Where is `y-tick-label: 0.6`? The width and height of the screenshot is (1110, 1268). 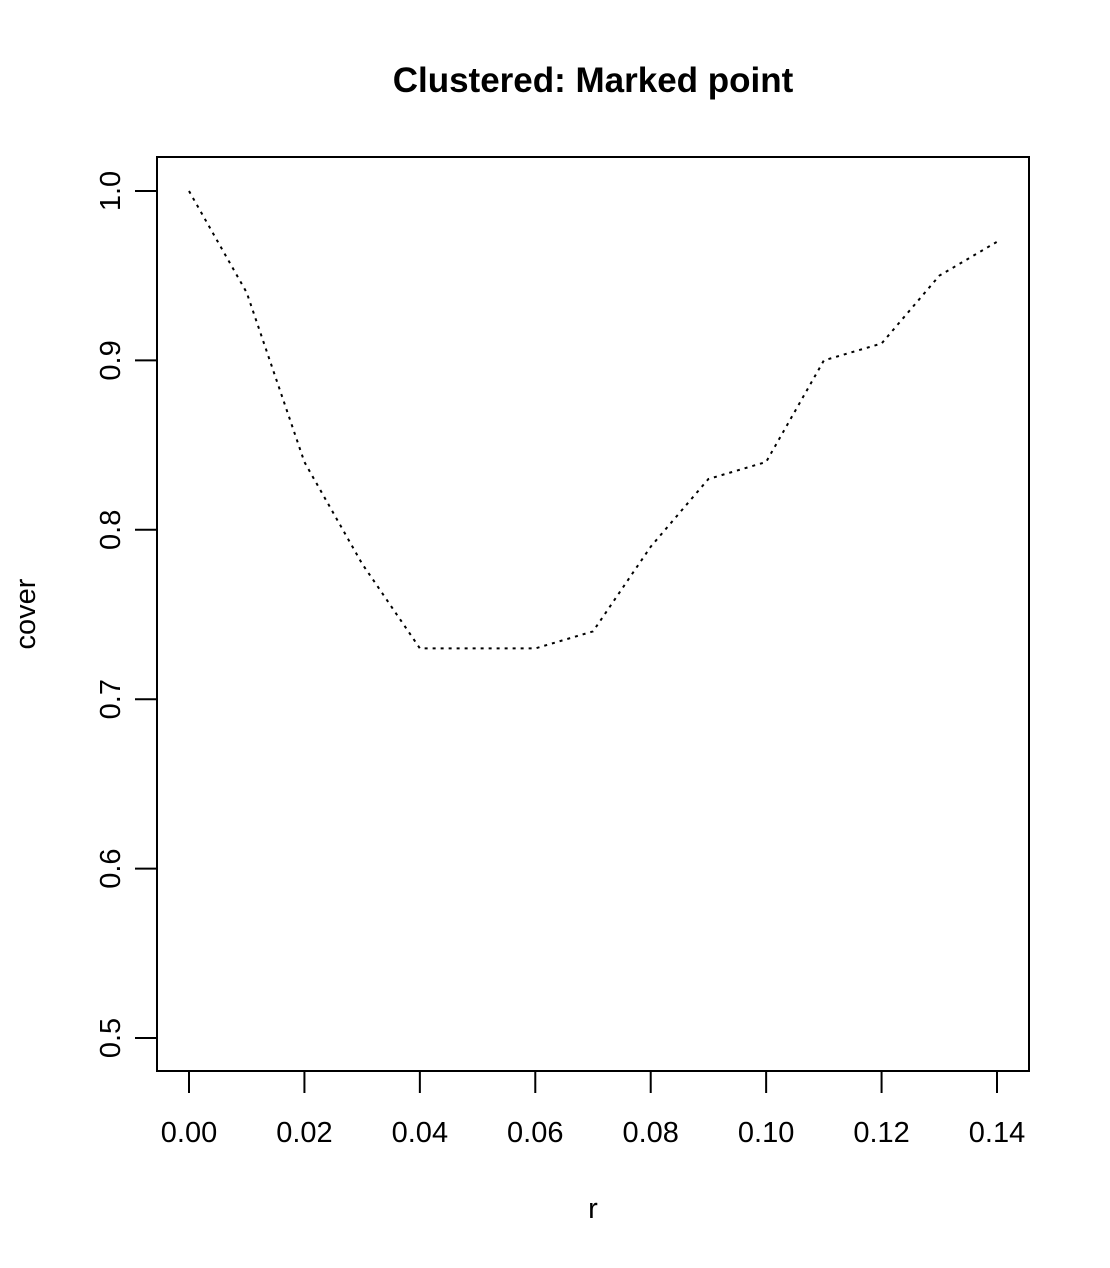 y-tick-label: 0.6 is located at coordinates (111, 868).